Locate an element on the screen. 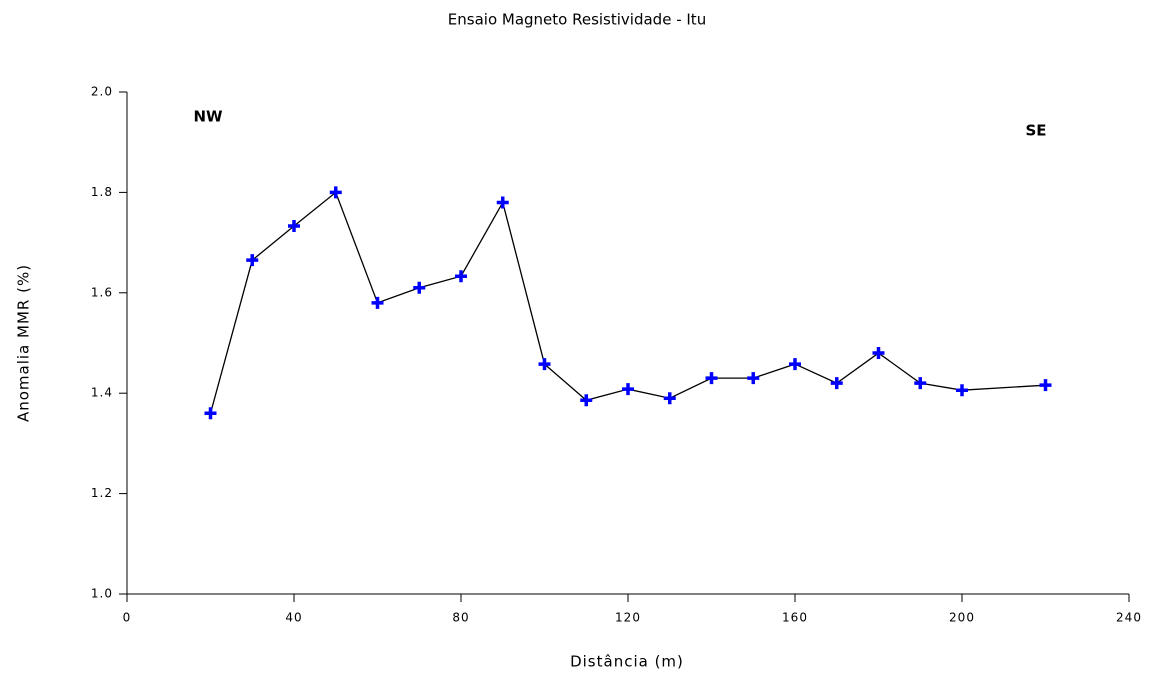  y-tick-label: 1.0 is located at coordinates (102, 594).